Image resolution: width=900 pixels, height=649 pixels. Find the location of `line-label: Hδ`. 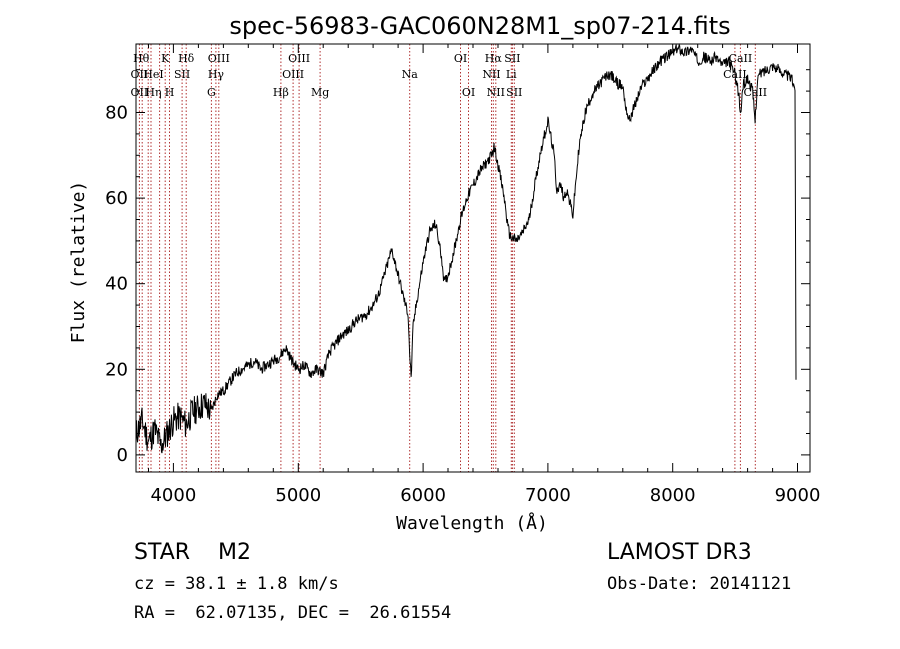

line-label: Hδ is located at coordinates (186, 58).